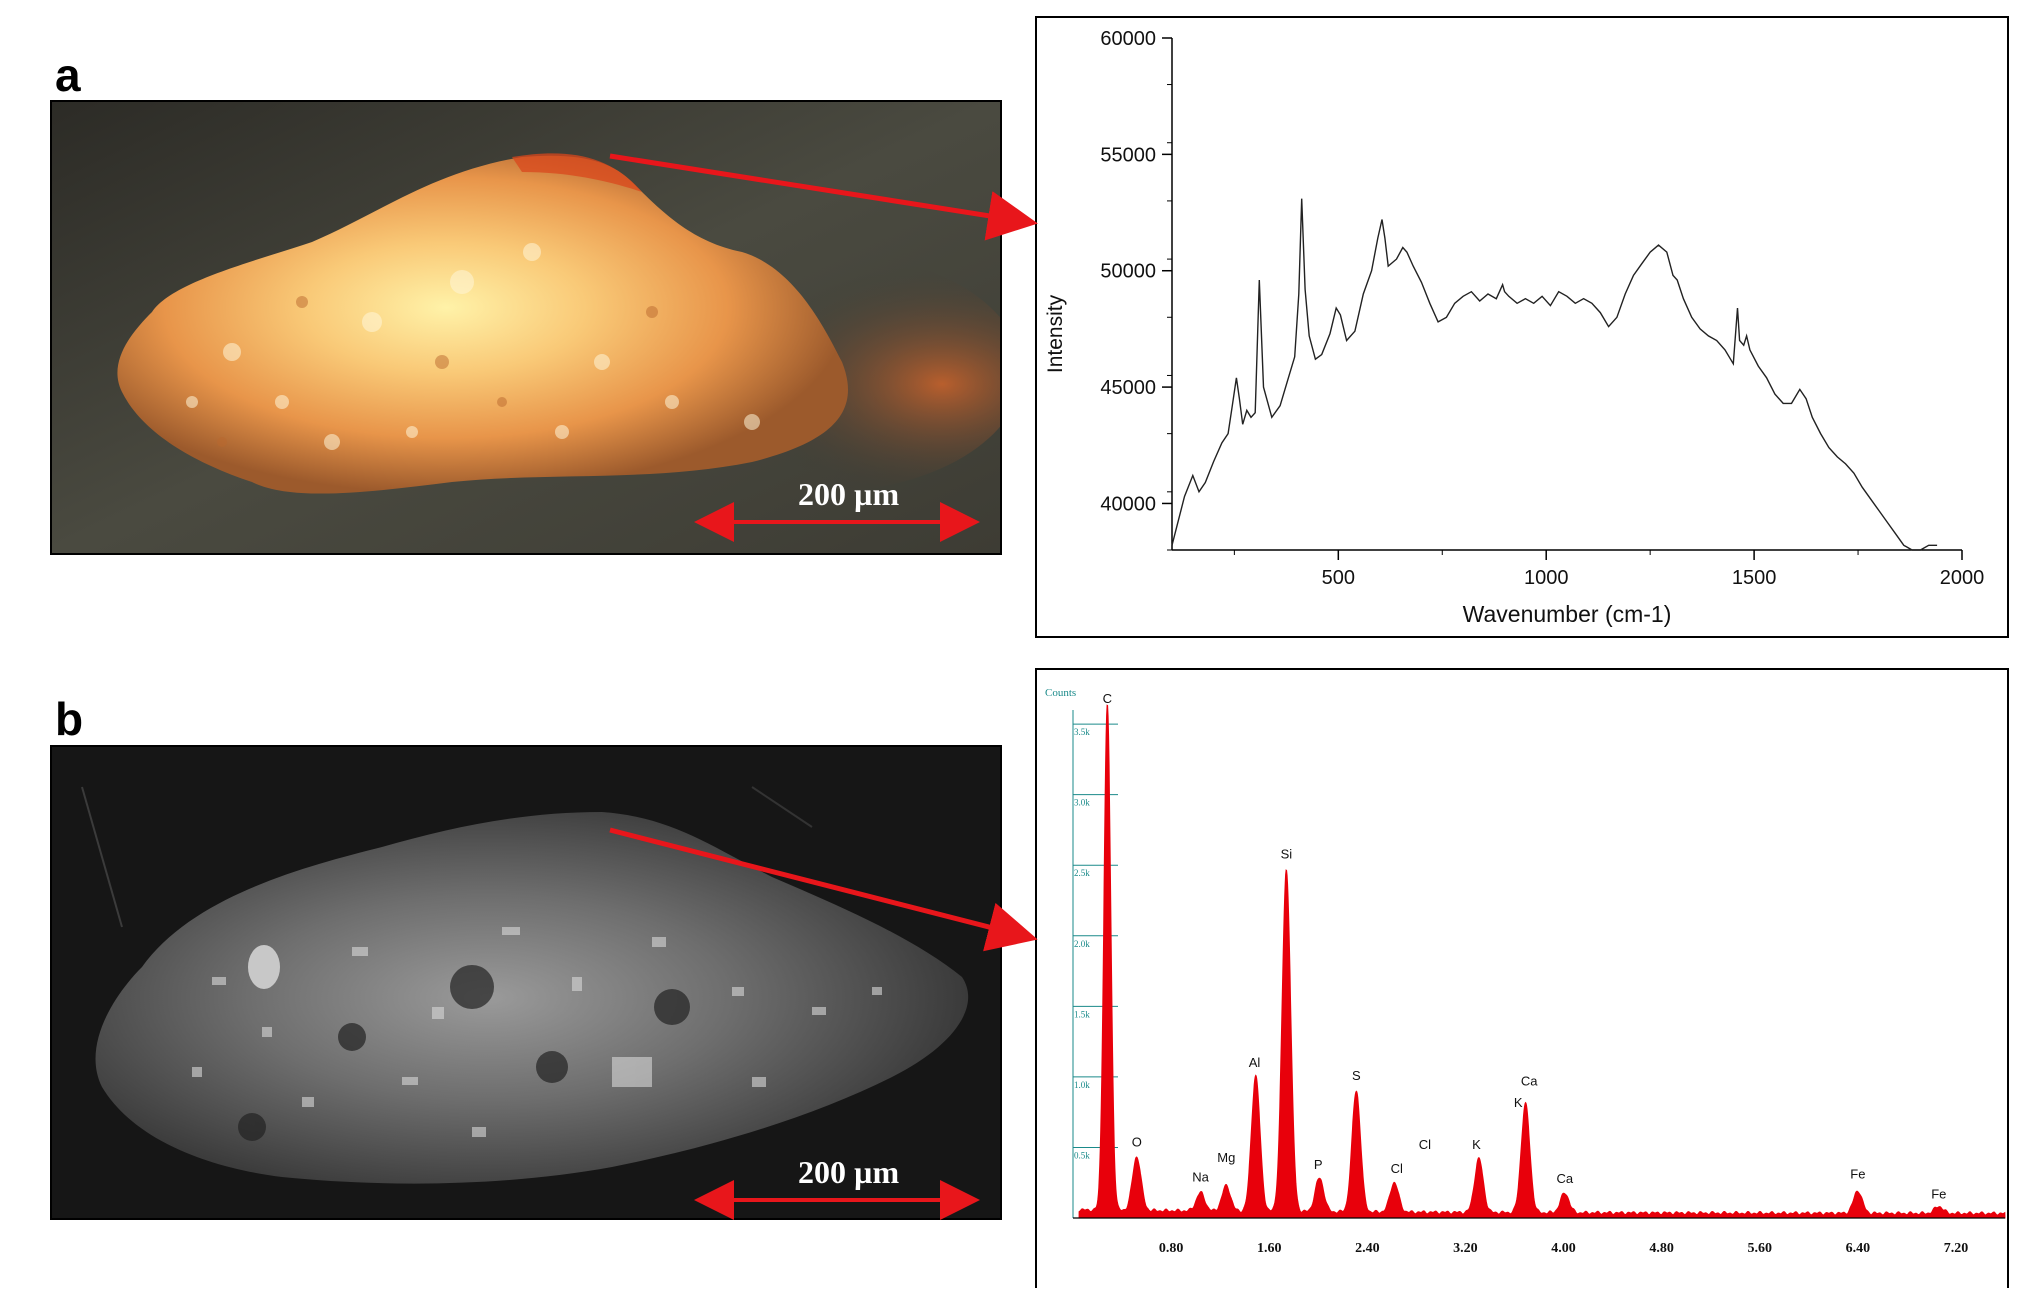 The height and width of the screenshot is (1293, 2019). Describe the element at coordinates (1107, 698) in the screenshot. I see `eds-peak-label: C` at that location.